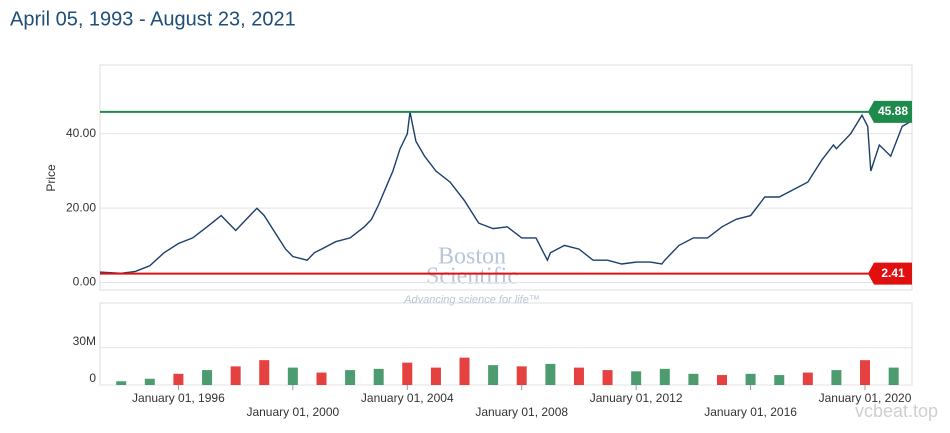 This screenshot has width=950, height=433. Describe the element at coordinates (407, 398) in the screenshot. I see `x-tick-label: January 01, 2004` at that location.